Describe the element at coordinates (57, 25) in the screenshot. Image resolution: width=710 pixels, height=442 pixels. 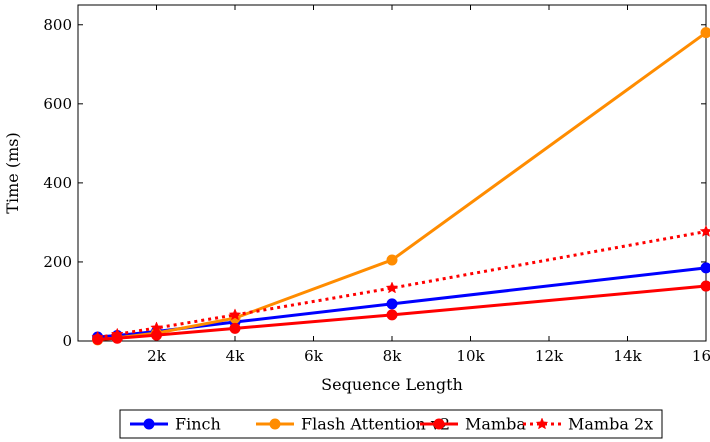
I see `y-tick-label: 800` at that location.